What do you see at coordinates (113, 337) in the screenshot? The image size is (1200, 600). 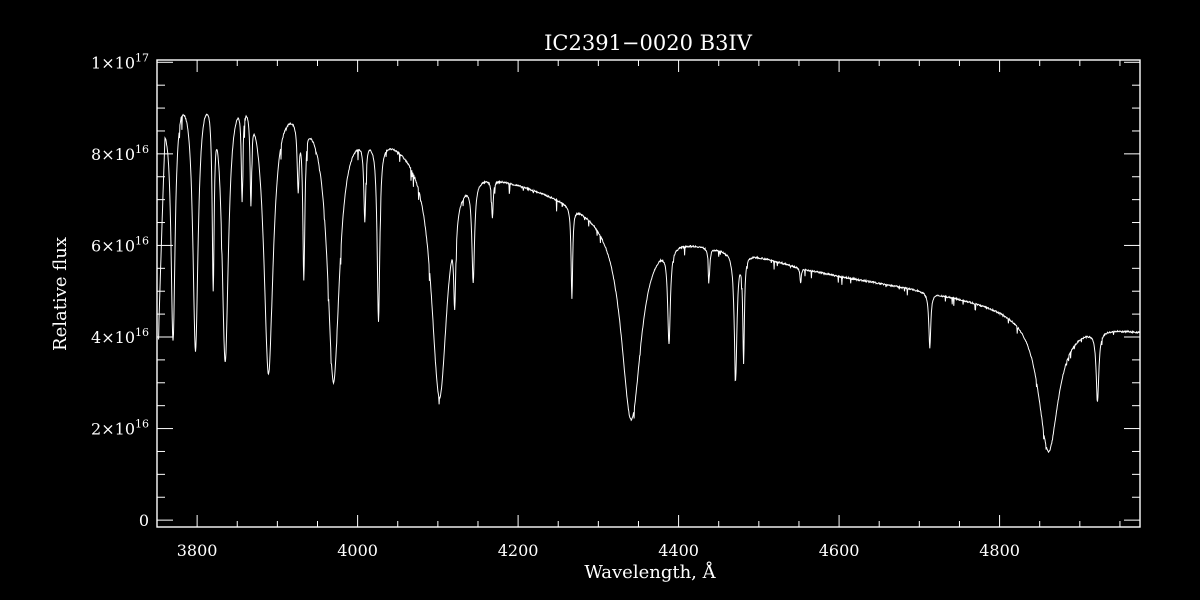 I see `y-tick-mantissa: 4×10` at bounding box center [113, 337].